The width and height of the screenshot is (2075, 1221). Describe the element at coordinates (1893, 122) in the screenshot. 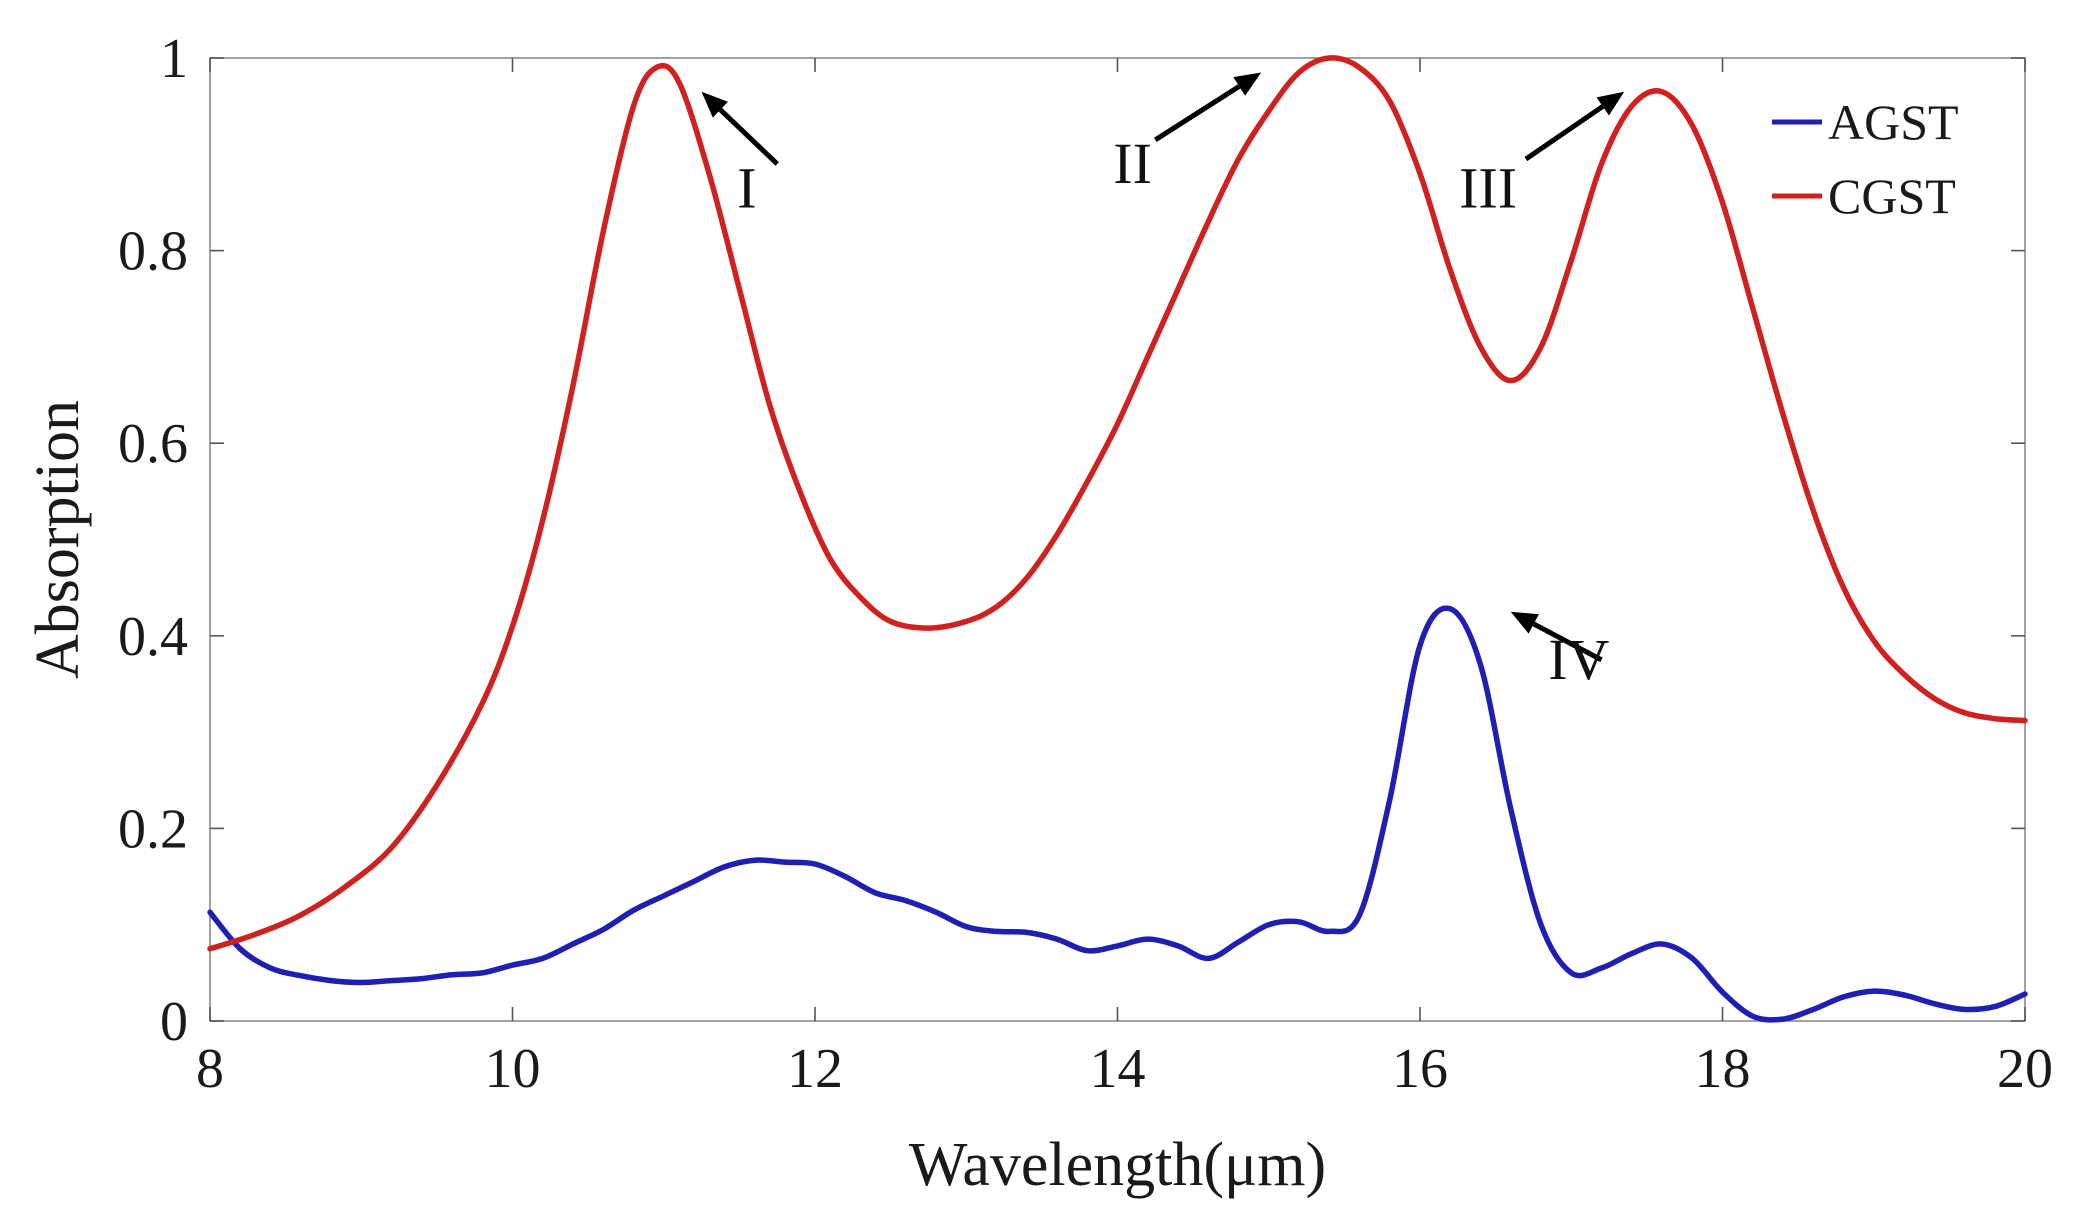

I see `legend-label-agst: AGST` at that location.